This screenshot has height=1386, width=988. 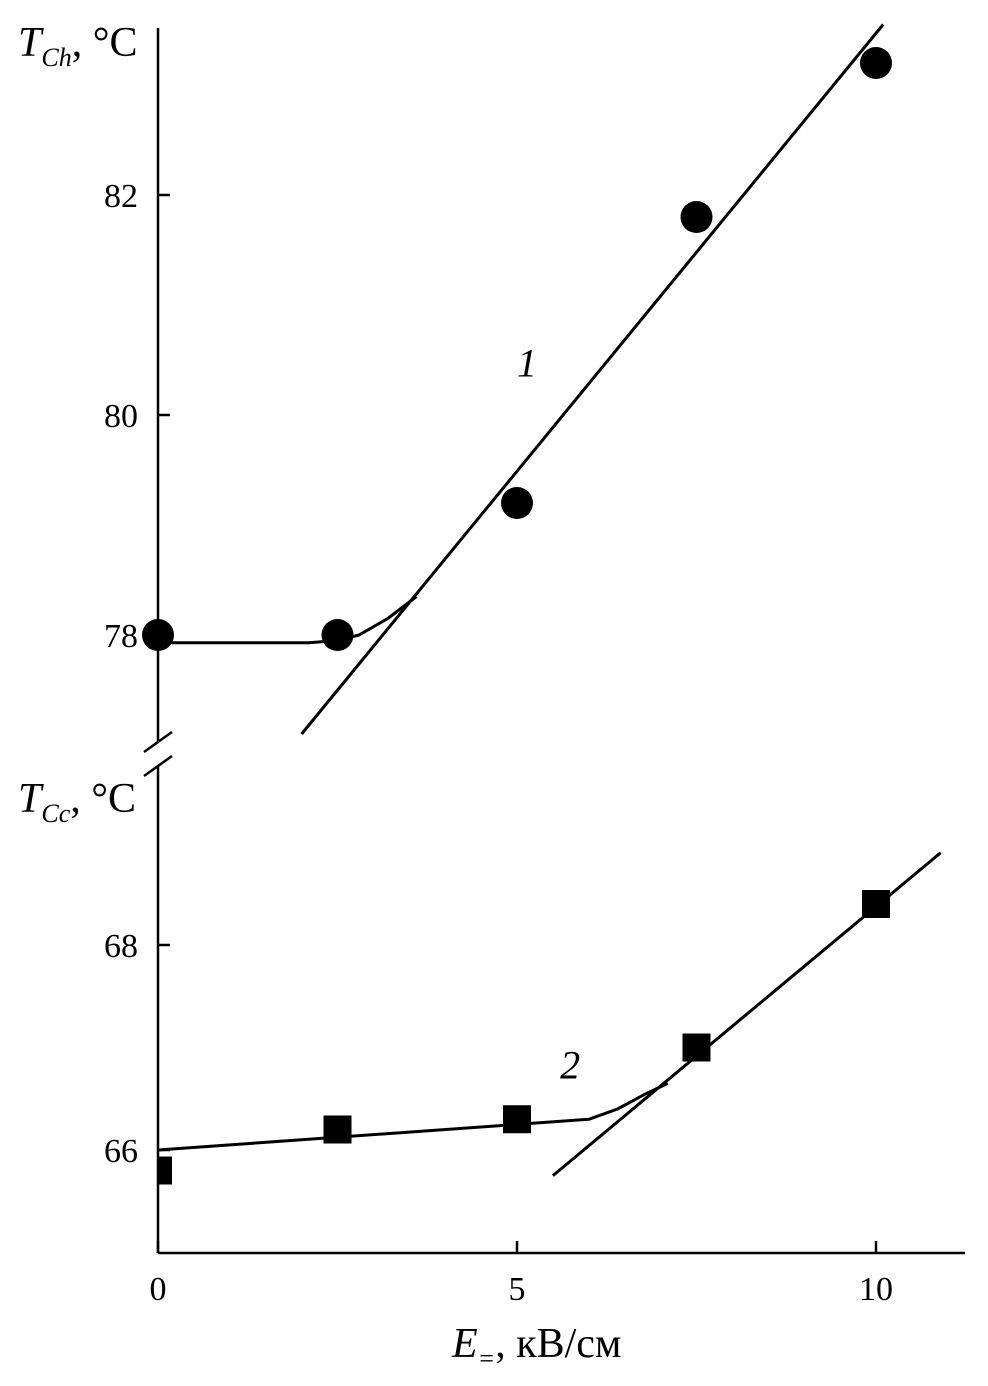 I want to click on y-tick-label: 82, so click(x=121, y=196).